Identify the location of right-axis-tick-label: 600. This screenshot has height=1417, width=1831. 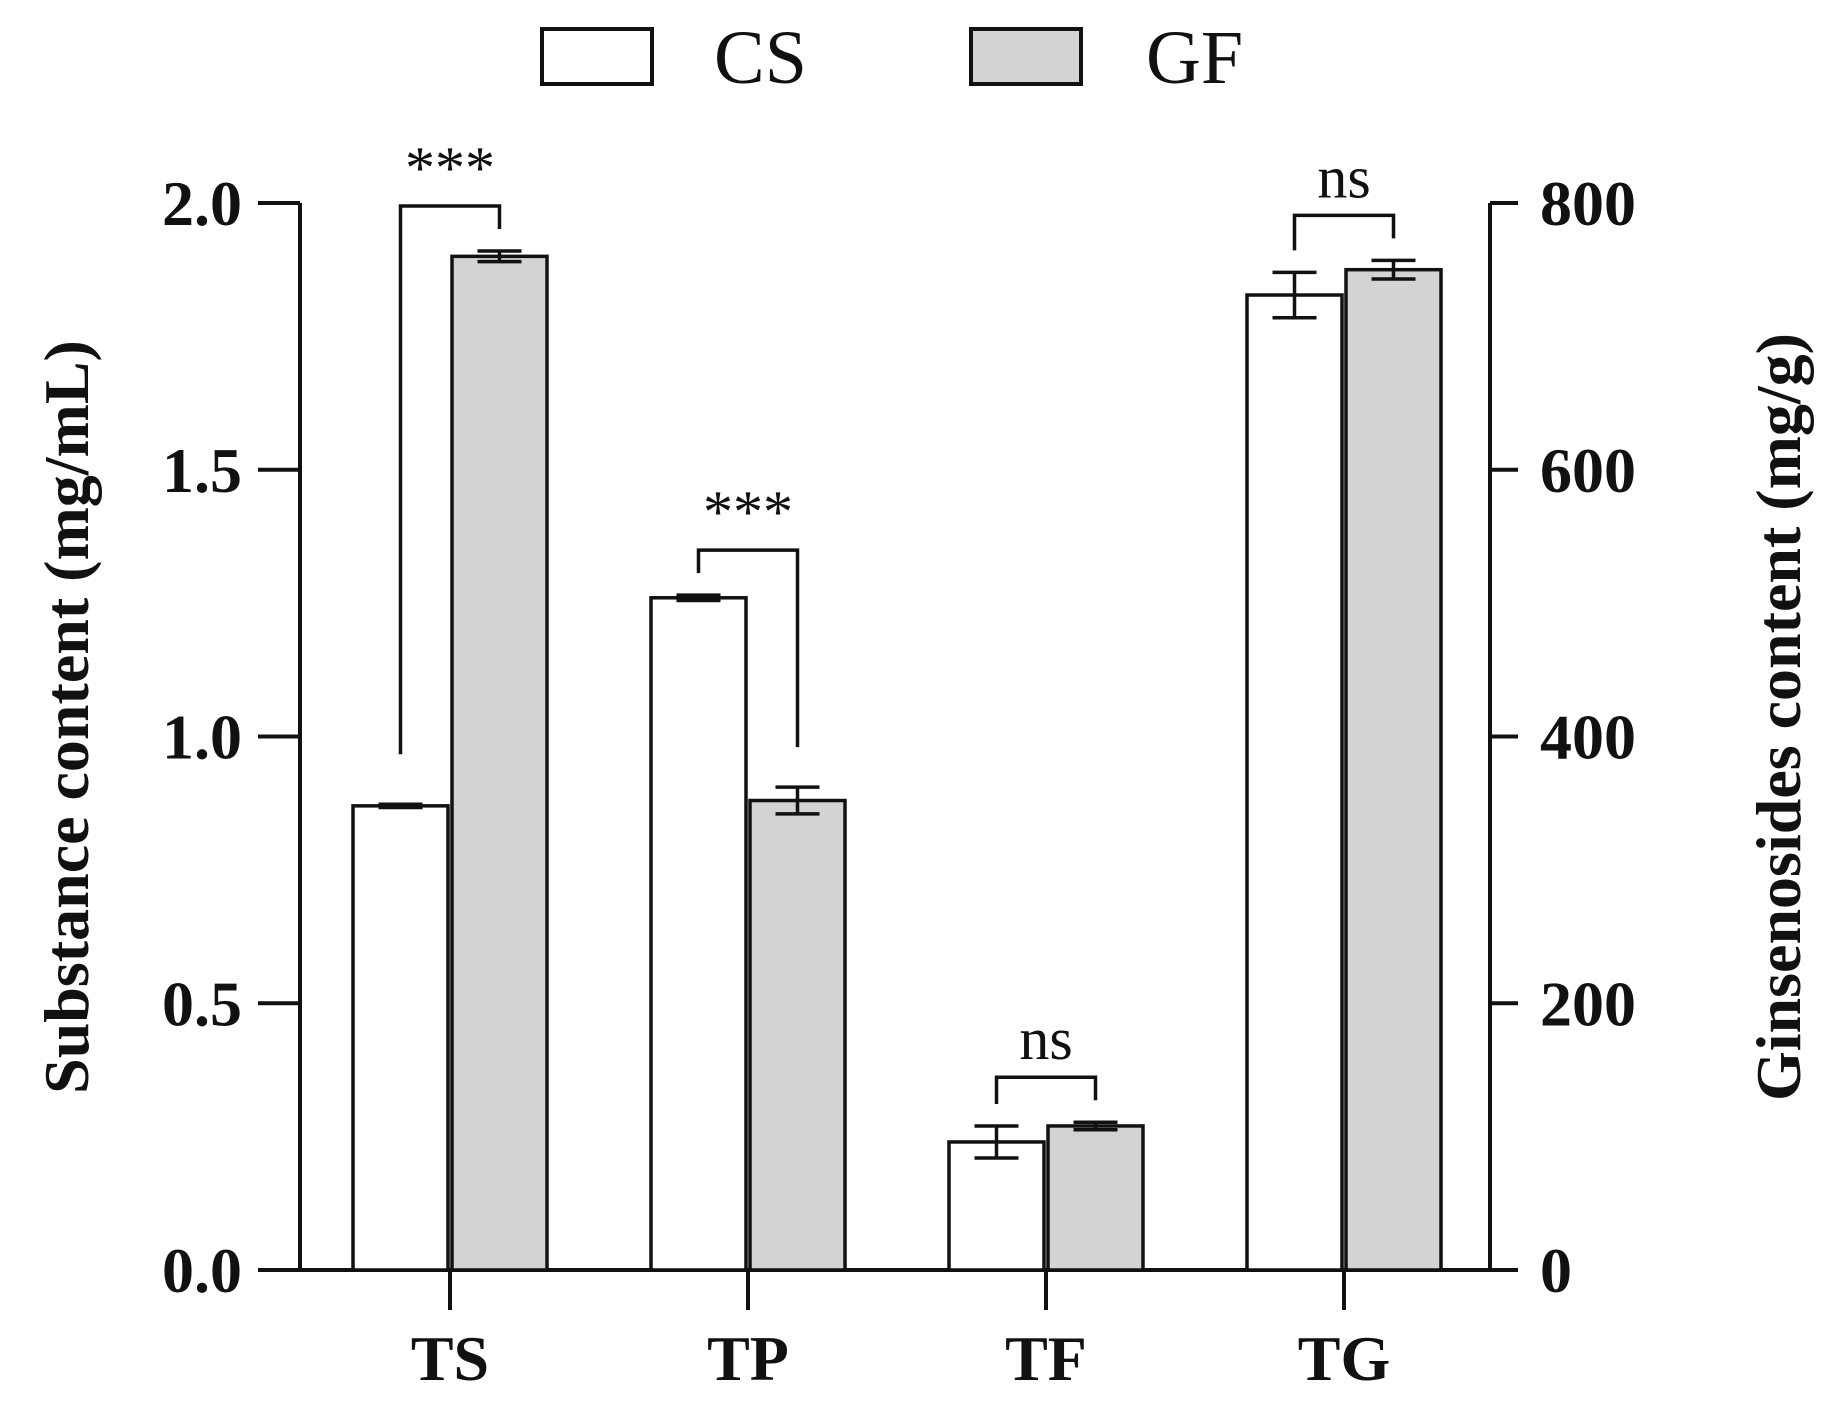
(1588, 470).